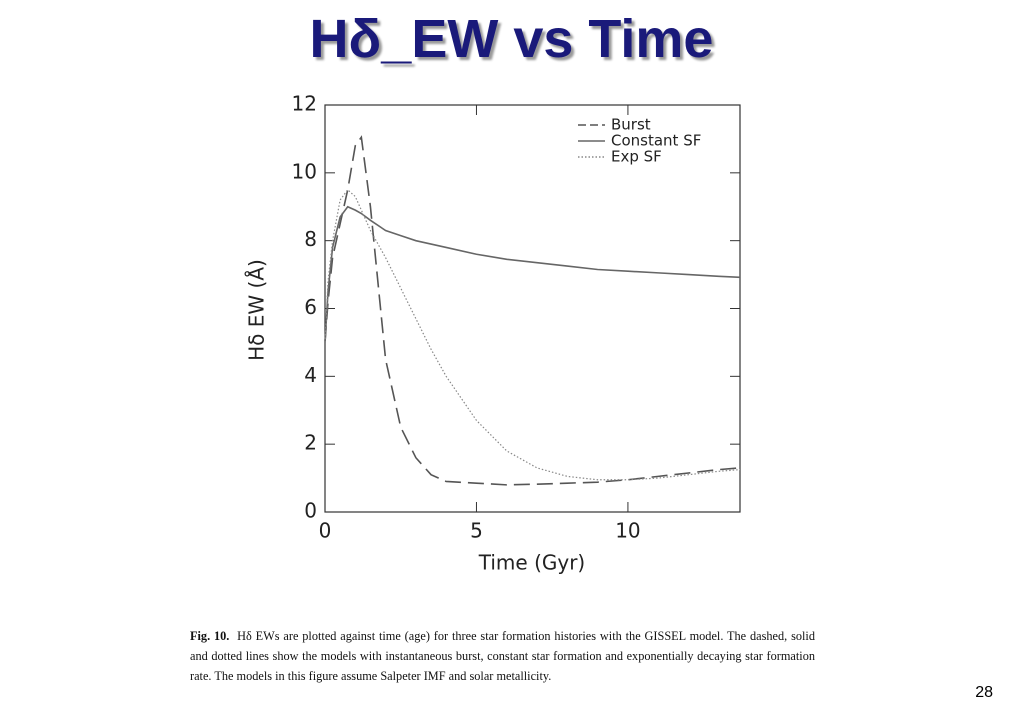 The height and width of the screenshot is (708, 1023). Describe the element at coordinates (532, 274) in the screenshot. I see `series-line` at that location.